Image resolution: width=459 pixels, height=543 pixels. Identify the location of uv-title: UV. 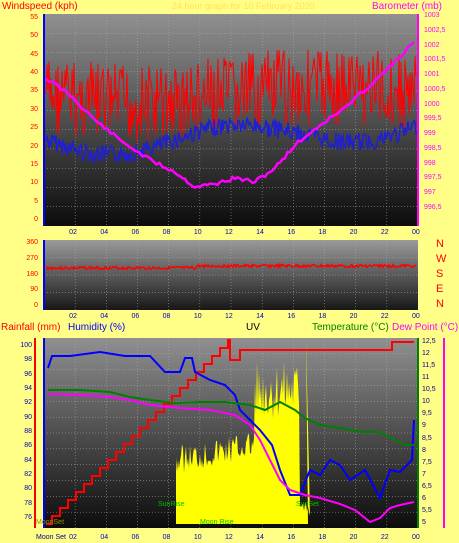
(253, 327).